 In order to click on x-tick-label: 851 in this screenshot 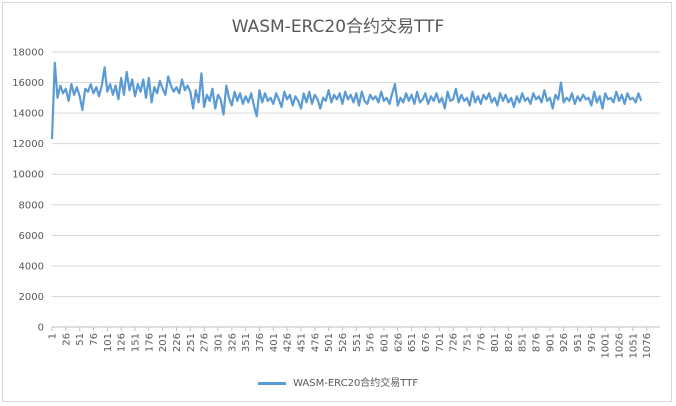, I will do `click(523, 342)`.